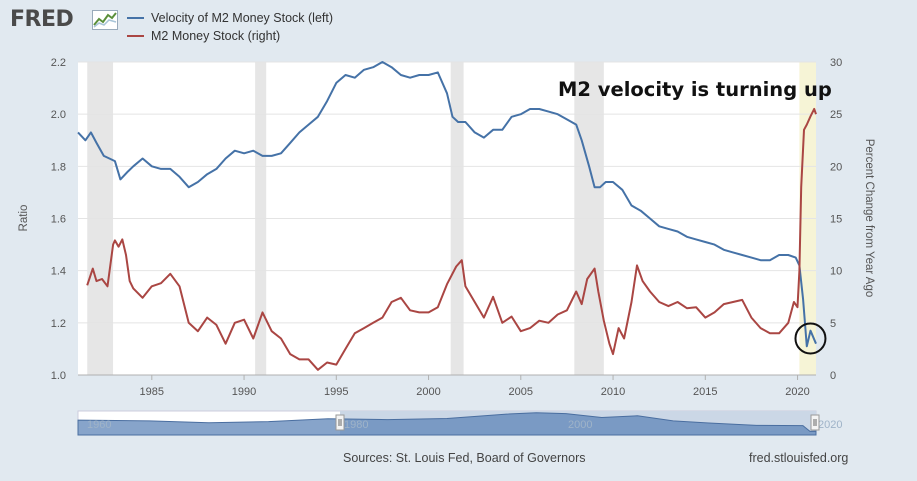  I want to click on legend-item-m2: M2 Money Stock (right), so click(203, 36).